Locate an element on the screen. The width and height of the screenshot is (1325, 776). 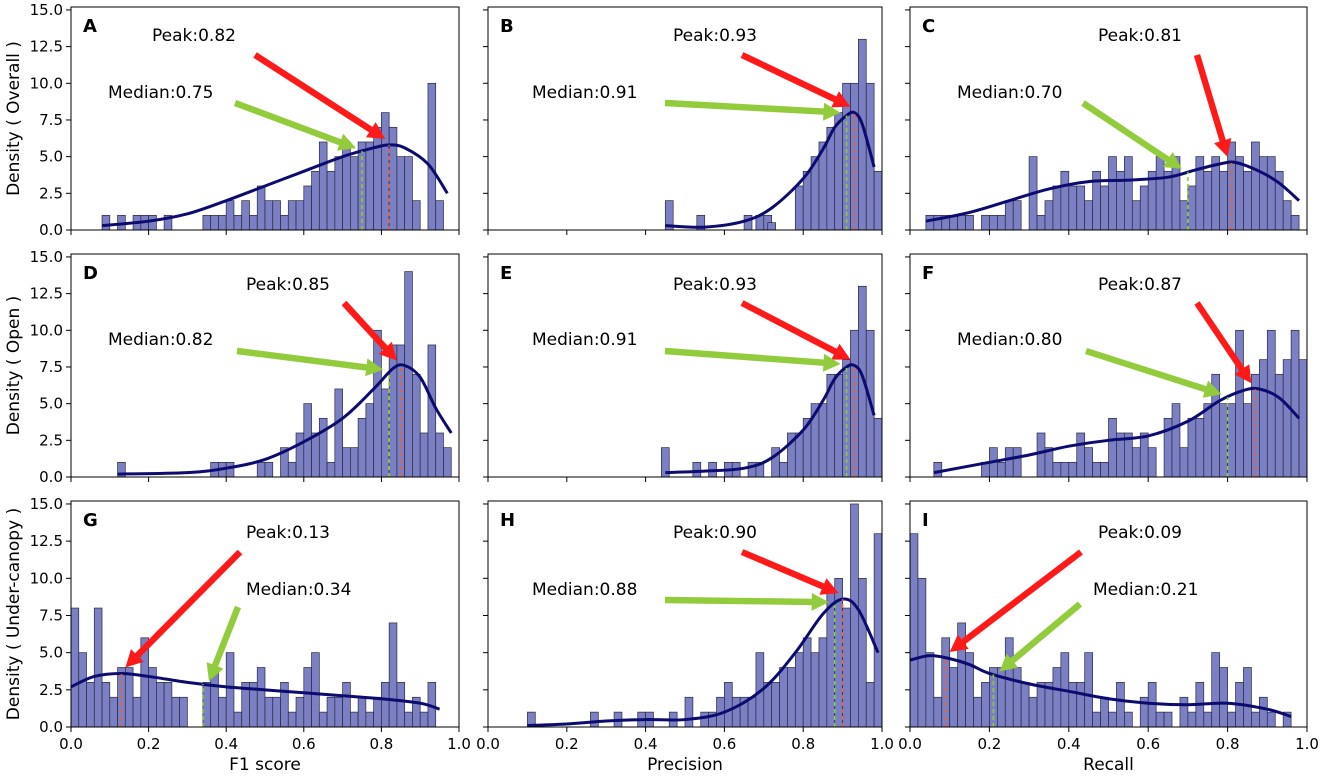
median-label: Median:0.91 is located at coordinates (584, 93).